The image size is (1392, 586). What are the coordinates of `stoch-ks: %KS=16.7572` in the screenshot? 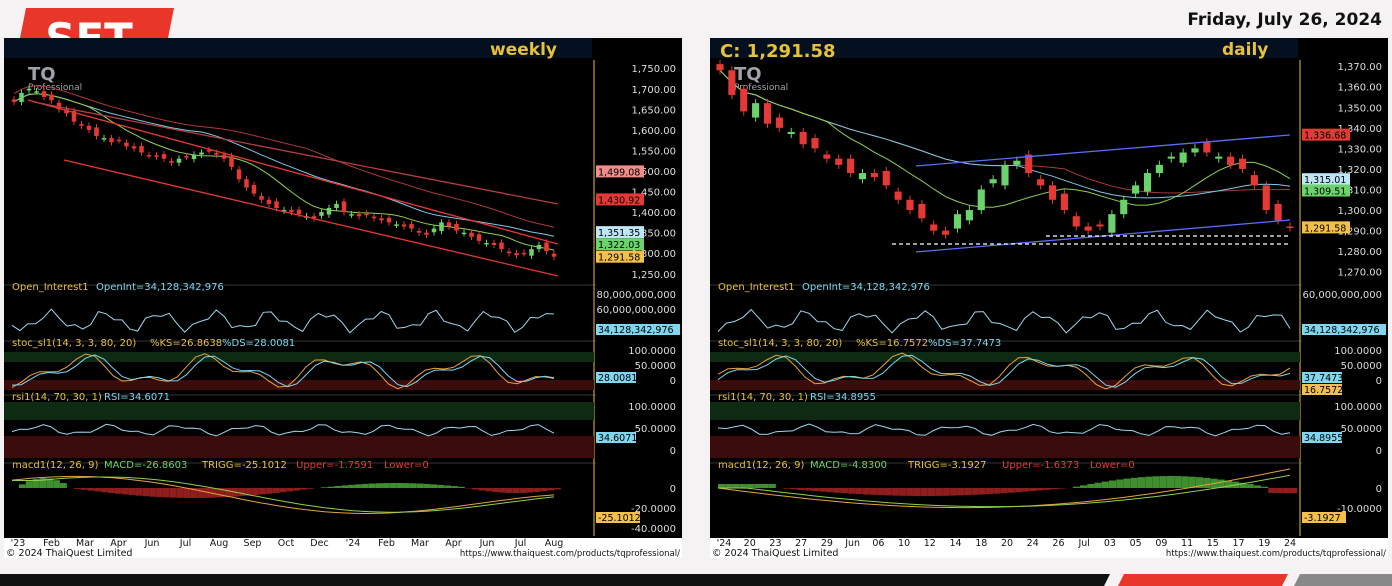 It's located at (892, 343).